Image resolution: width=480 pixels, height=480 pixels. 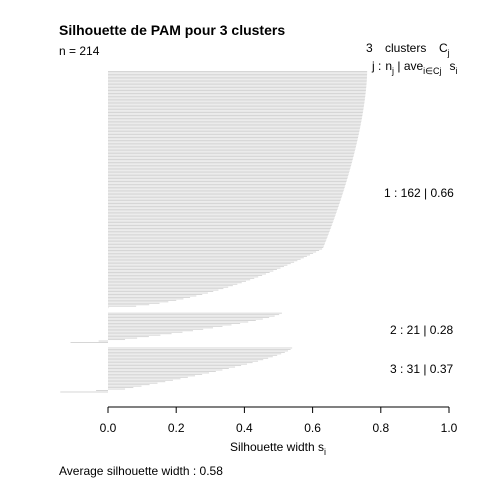 What do you see at coordinates (414, 67) in the screenshot?
I see `legend-column-header: j : nj | avei∈Cj si` at bounding box center [414, 67].